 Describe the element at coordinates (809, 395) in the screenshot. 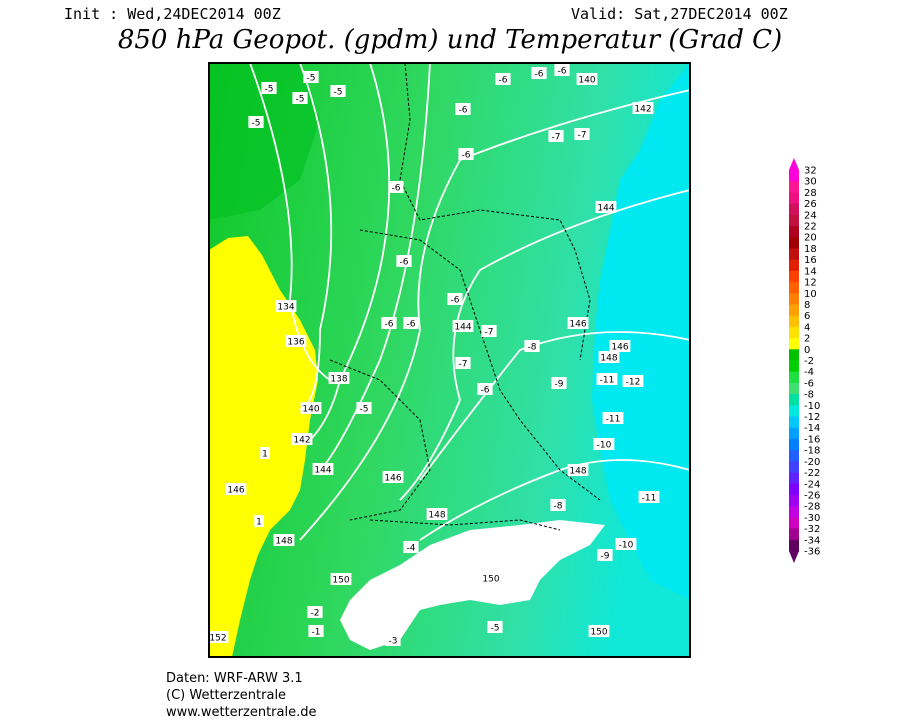

I see `colorbar-label: -8` at that location.